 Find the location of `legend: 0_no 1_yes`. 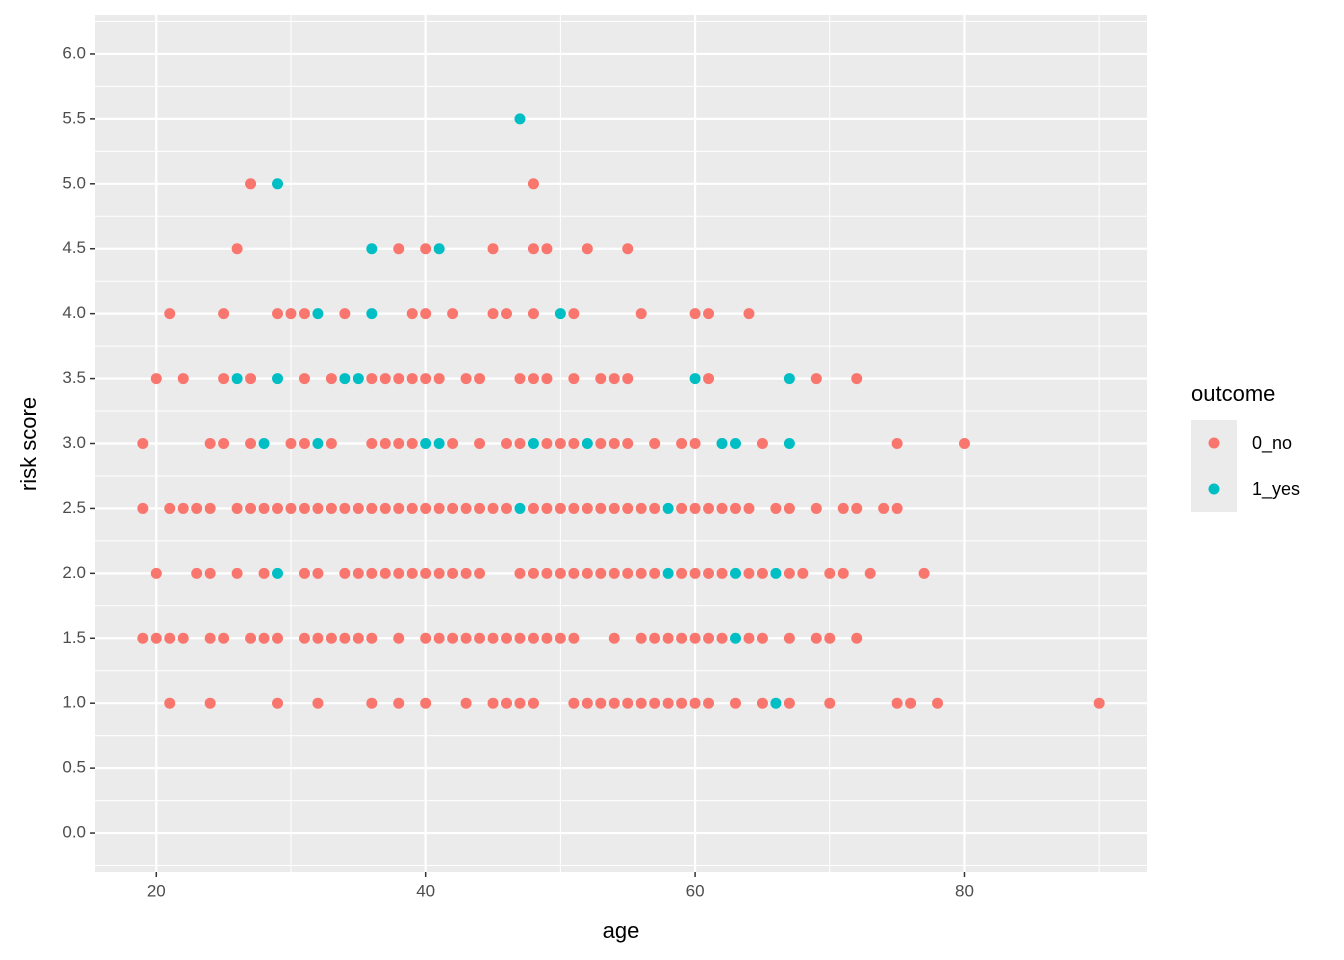

legend: 0_no 1_yes is located at coordinates (1245, 466).